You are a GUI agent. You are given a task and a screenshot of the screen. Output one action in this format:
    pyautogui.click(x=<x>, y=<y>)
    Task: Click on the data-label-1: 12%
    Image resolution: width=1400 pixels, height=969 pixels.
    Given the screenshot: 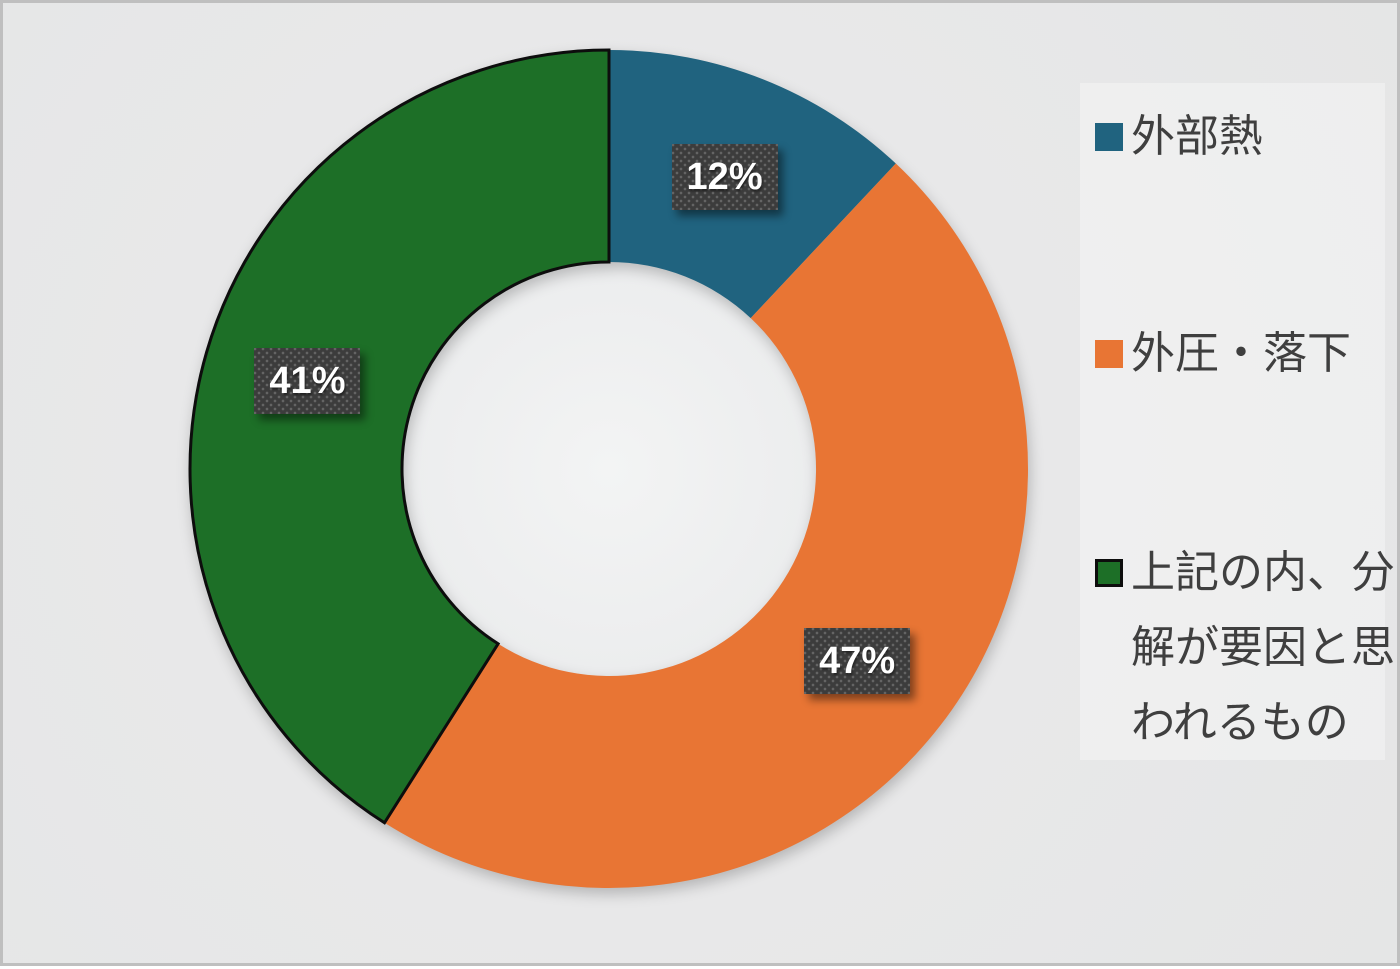 What is the action you would take?
    pyautogui.click(x=724, y=177)
    